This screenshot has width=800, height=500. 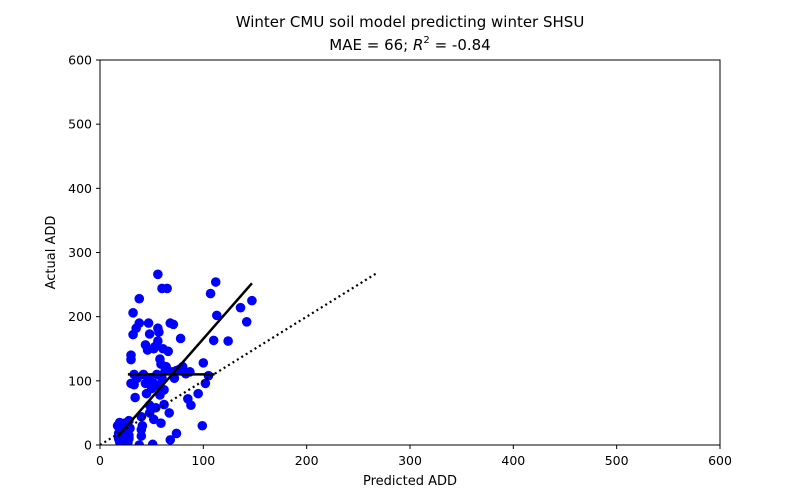 What do you see at coordinates (51, 253) in the screenshot?
I see `y-axis-label: Actual ADD` at bounding box center [51, 253].